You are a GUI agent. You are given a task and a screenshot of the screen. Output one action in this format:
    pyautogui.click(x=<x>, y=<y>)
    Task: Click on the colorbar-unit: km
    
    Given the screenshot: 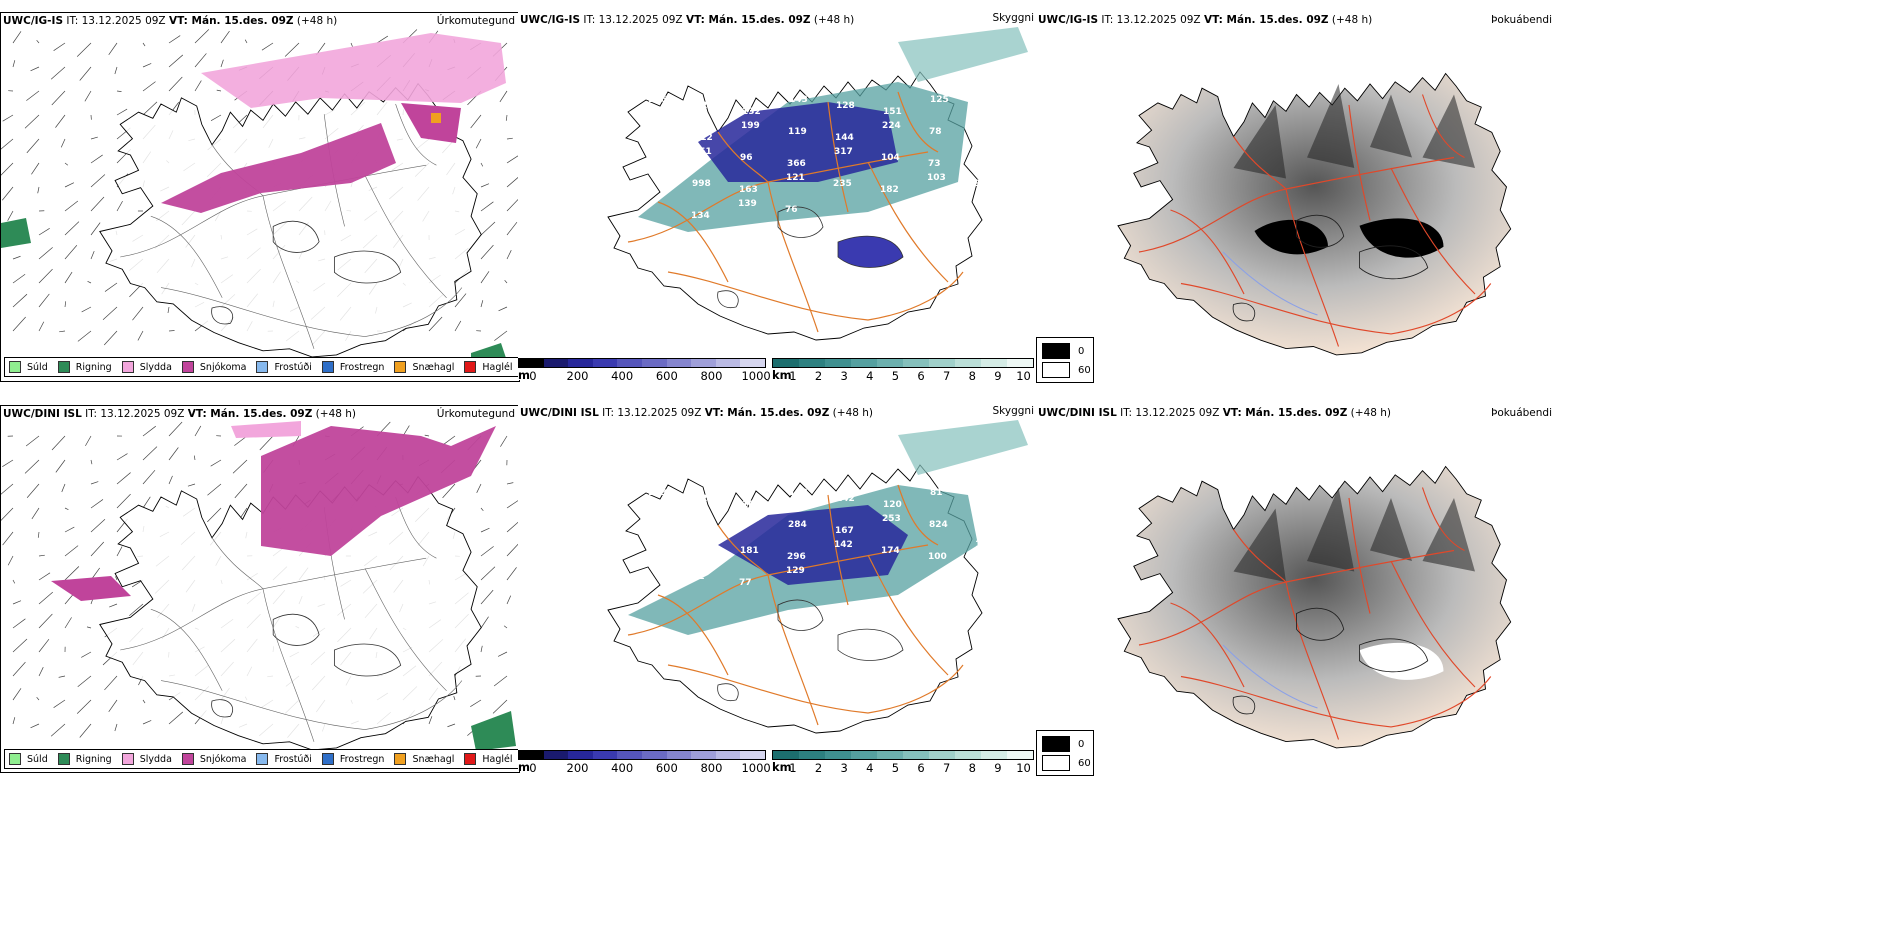 What is the action you would take?
    pyautogui.click(x=782, y=767)
    